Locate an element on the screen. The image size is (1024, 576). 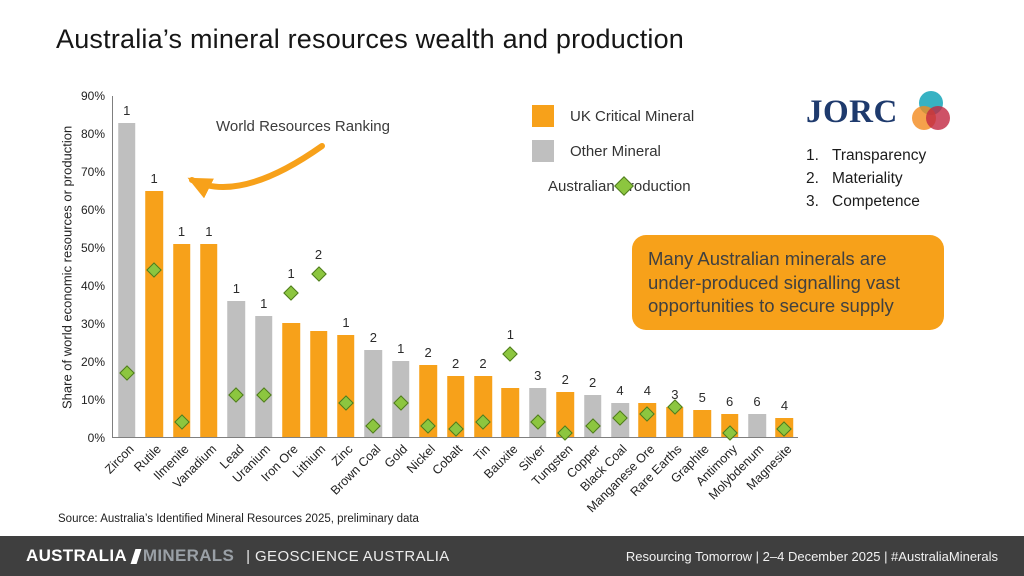
bar-column: 2 Tungsten is located at coordinates (554, 292).